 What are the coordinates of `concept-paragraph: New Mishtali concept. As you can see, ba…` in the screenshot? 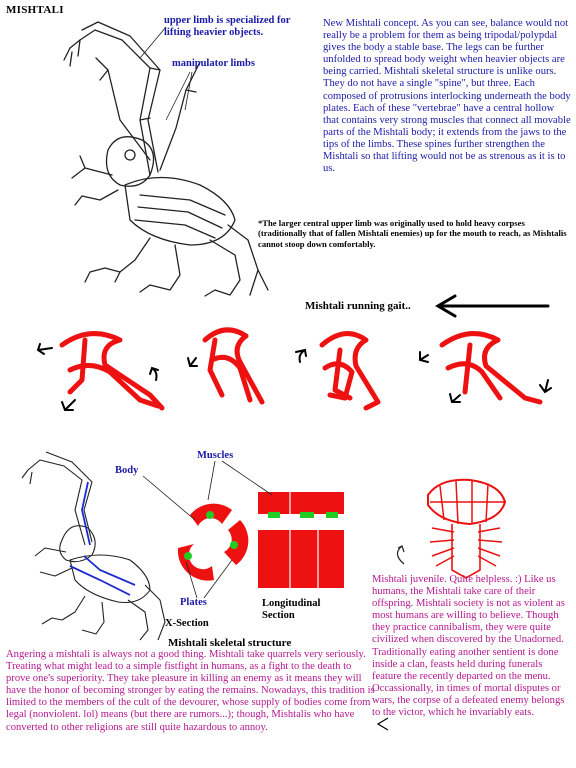 It's located at (447, 96).